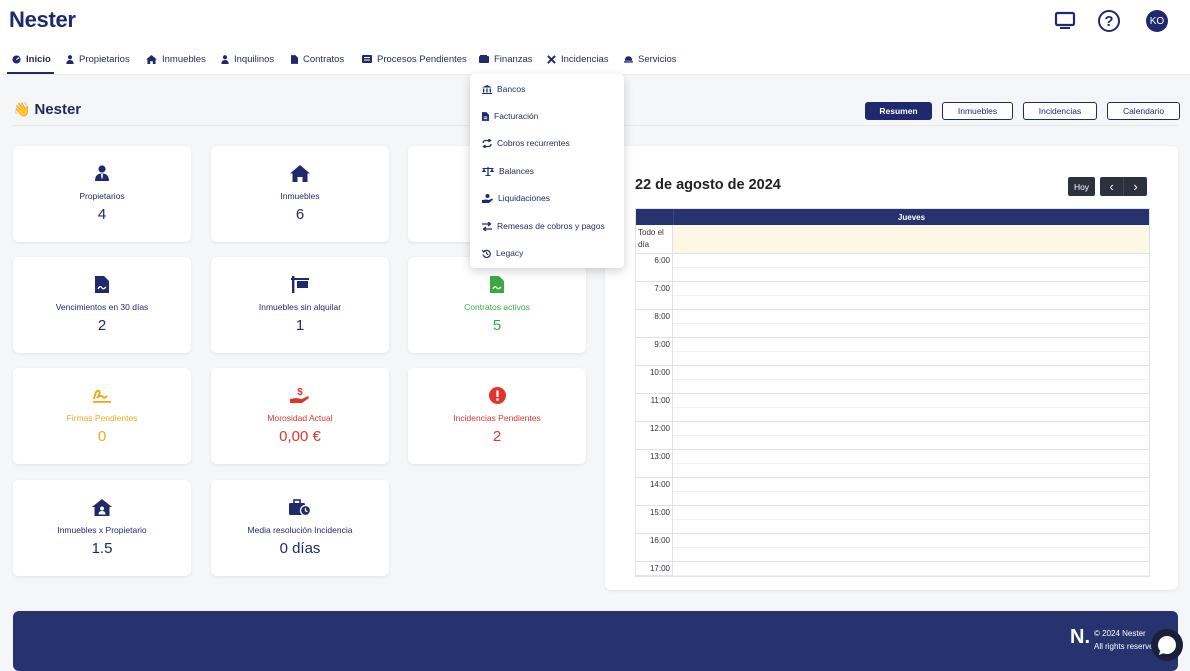 This screenshot has width=1190, height=671. I want to click on stat-card-propietarios: Propietarios 4, so click(102, 194).